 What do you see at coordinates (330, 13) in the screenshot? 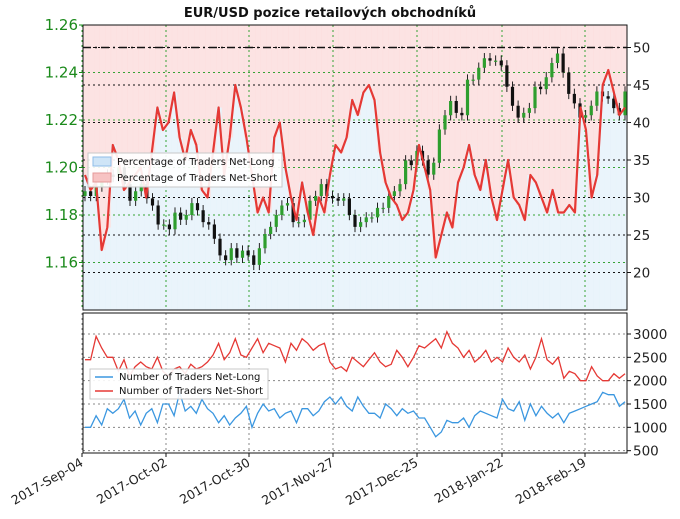
I see `chart-title: EUR/USD pozice retailových obchodníků` at bounding box center [330, 13].